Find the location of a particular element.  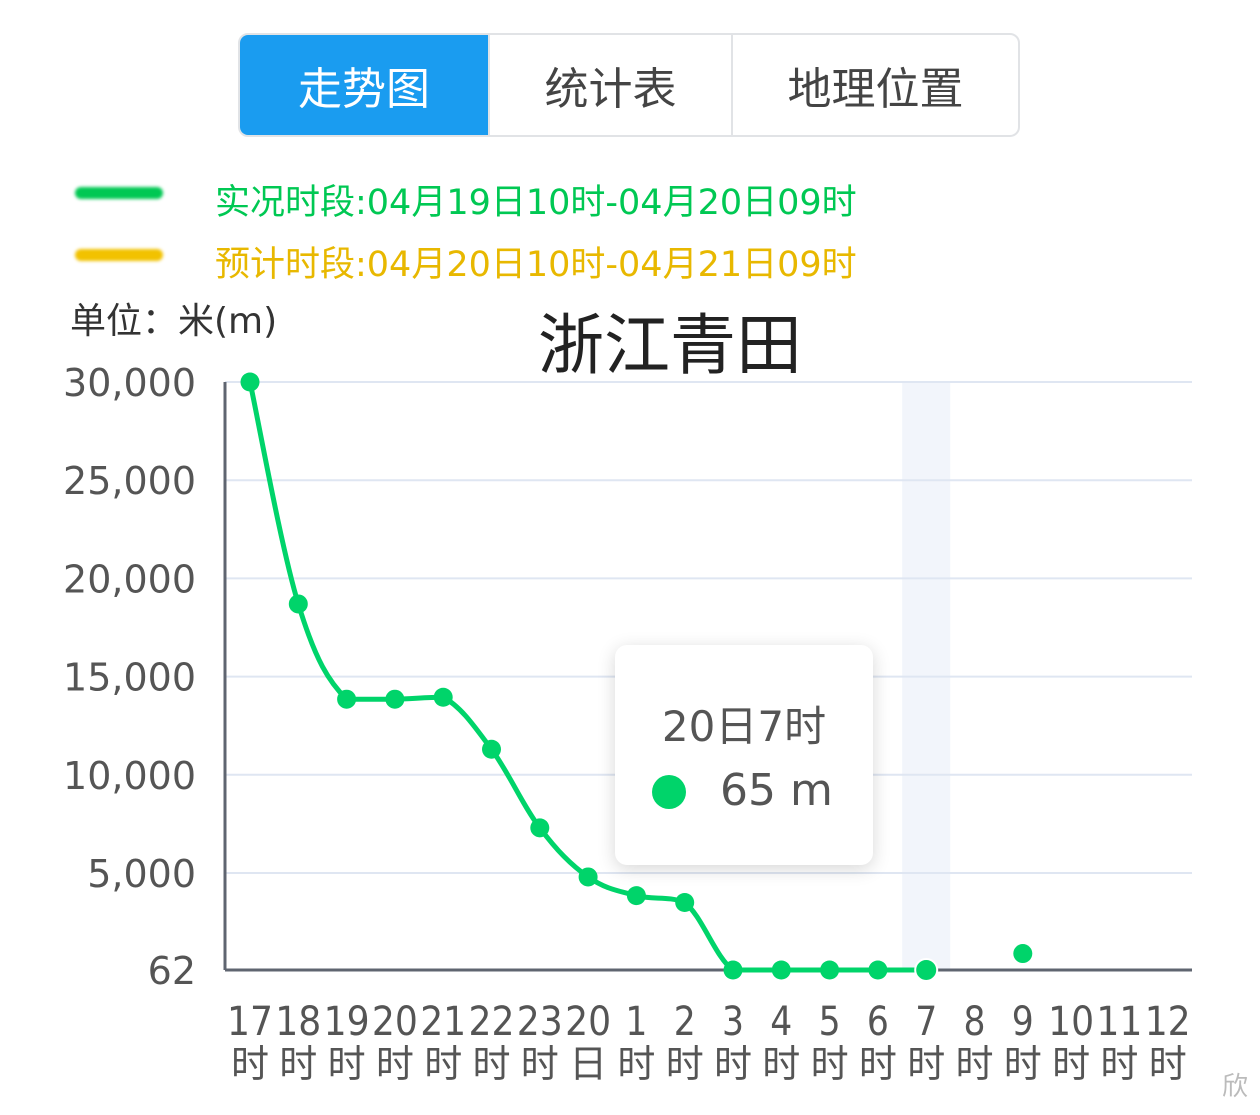

x-tick-label: 8 is located at coordinates (975, 1022).